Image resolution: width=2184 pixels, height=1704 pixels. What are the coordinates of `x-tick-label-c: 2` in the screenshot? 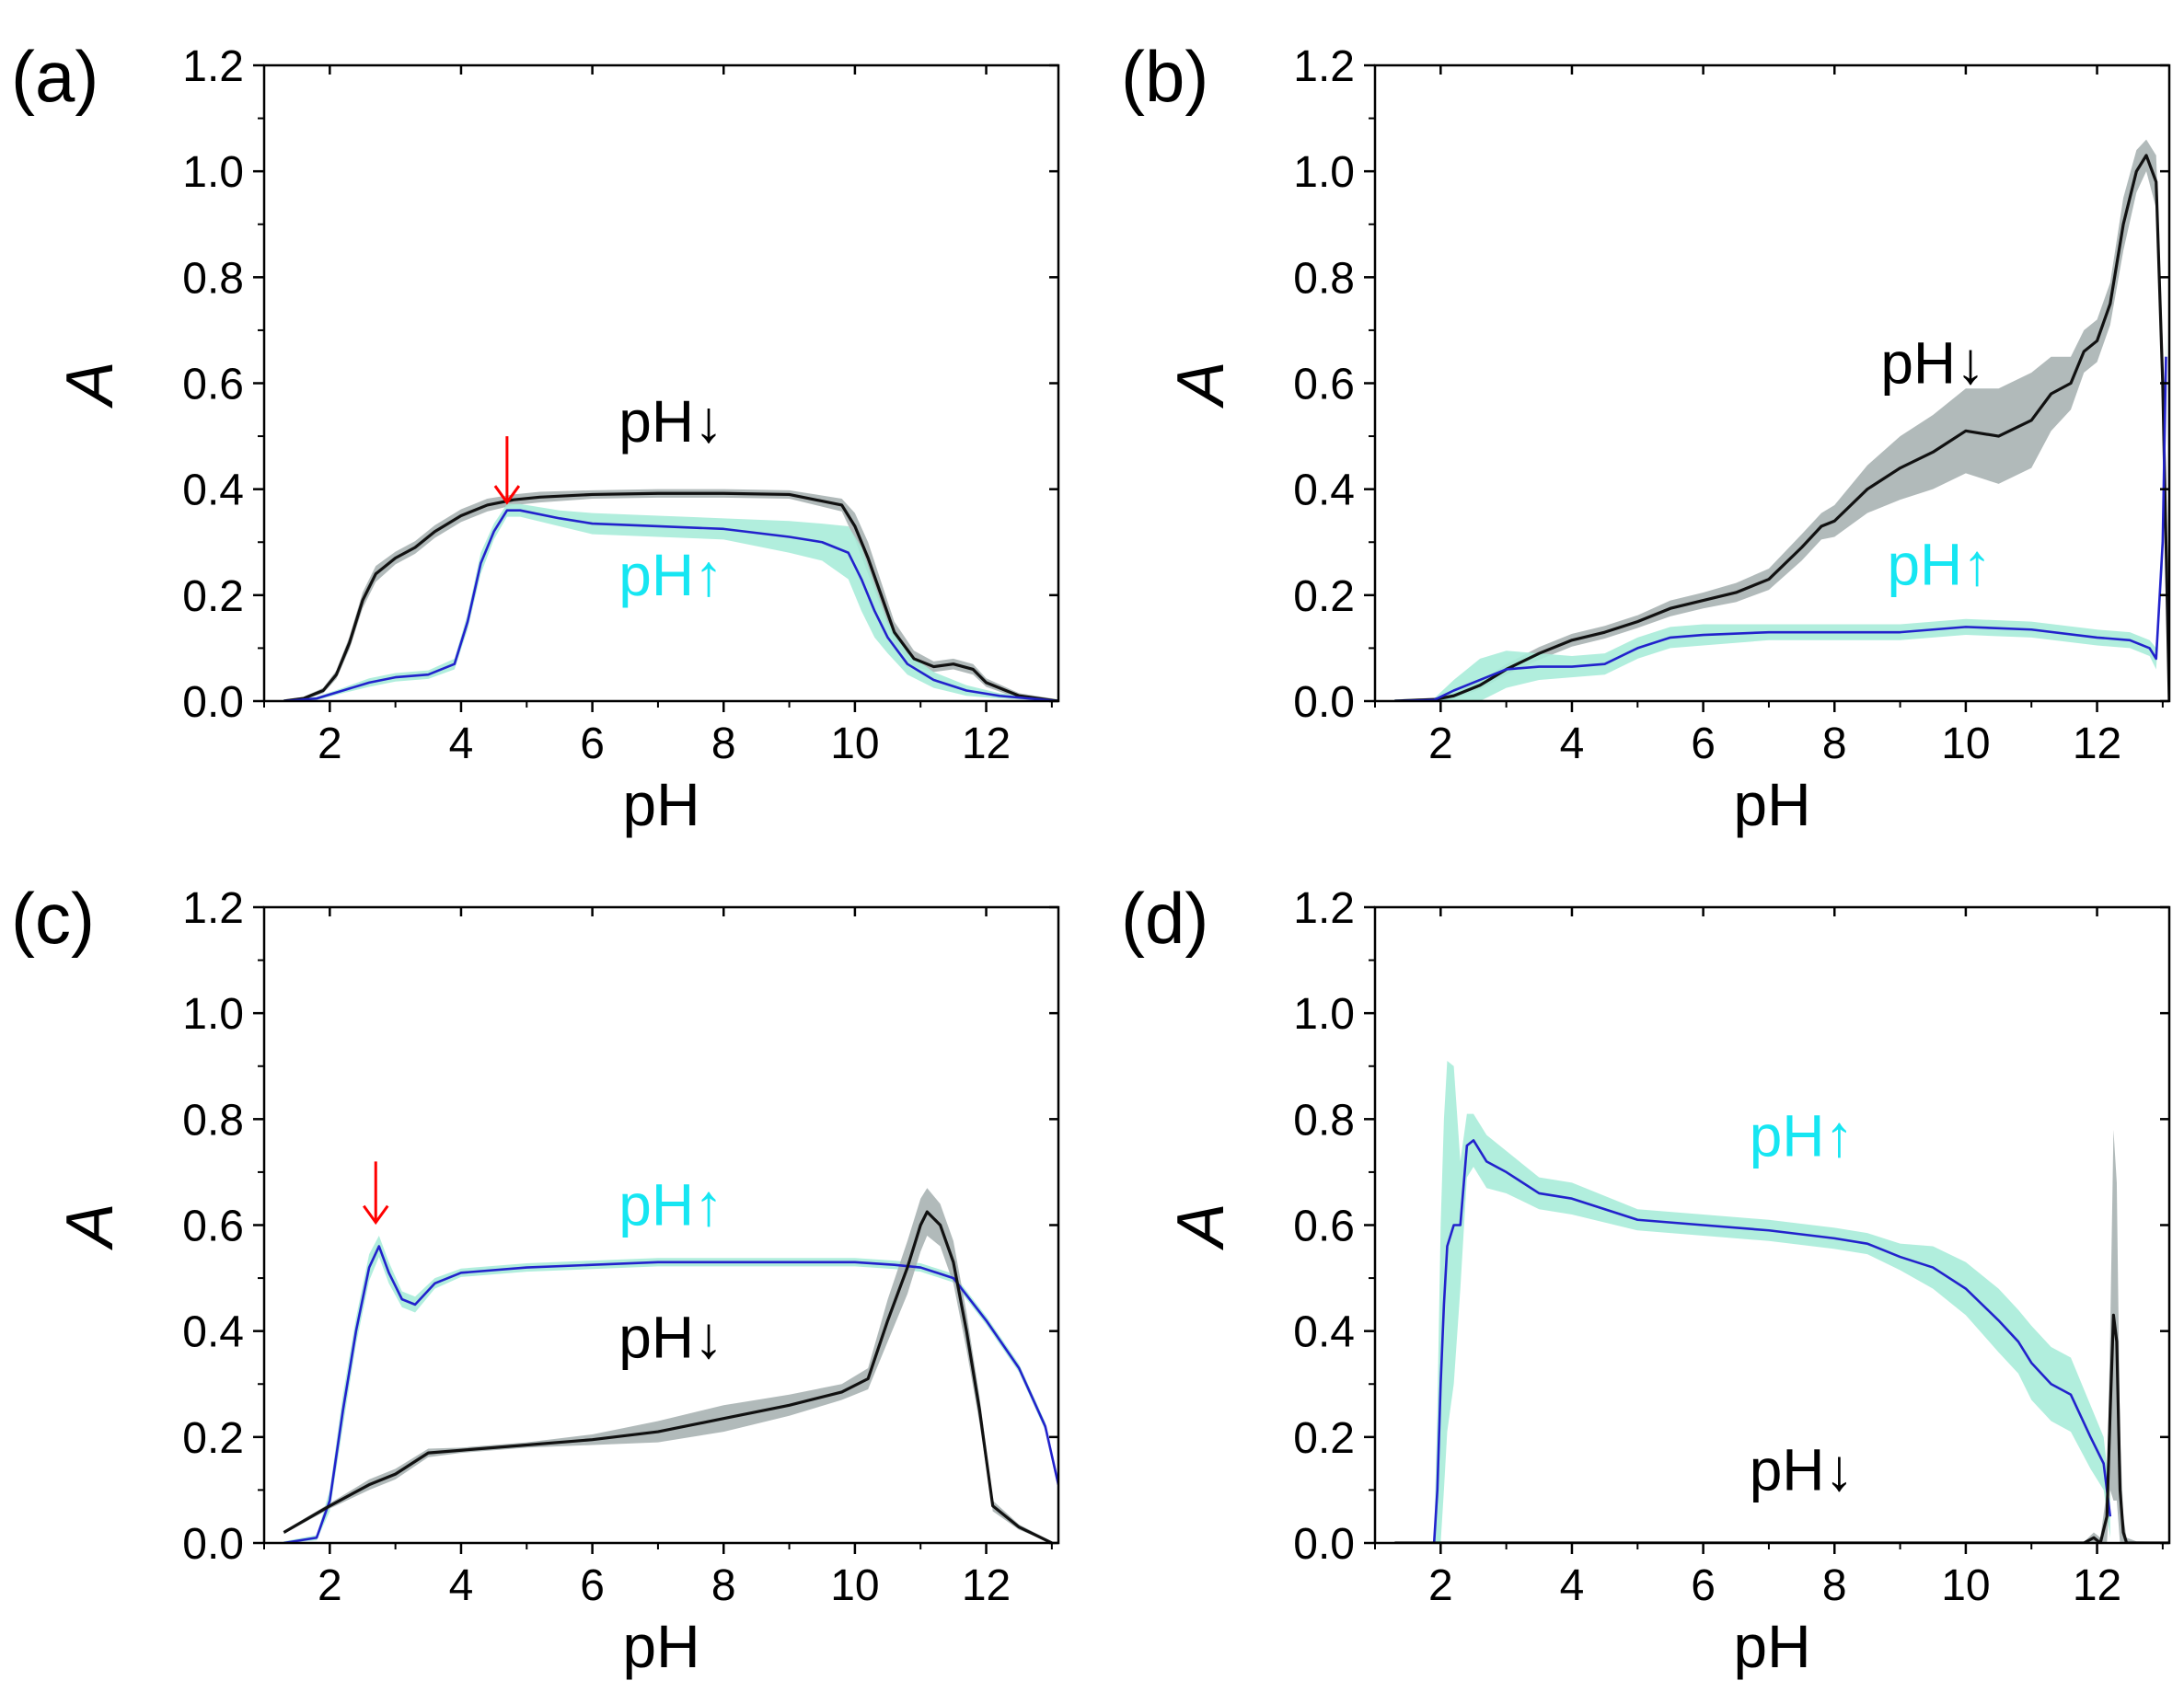 It's located at (330, 1585).